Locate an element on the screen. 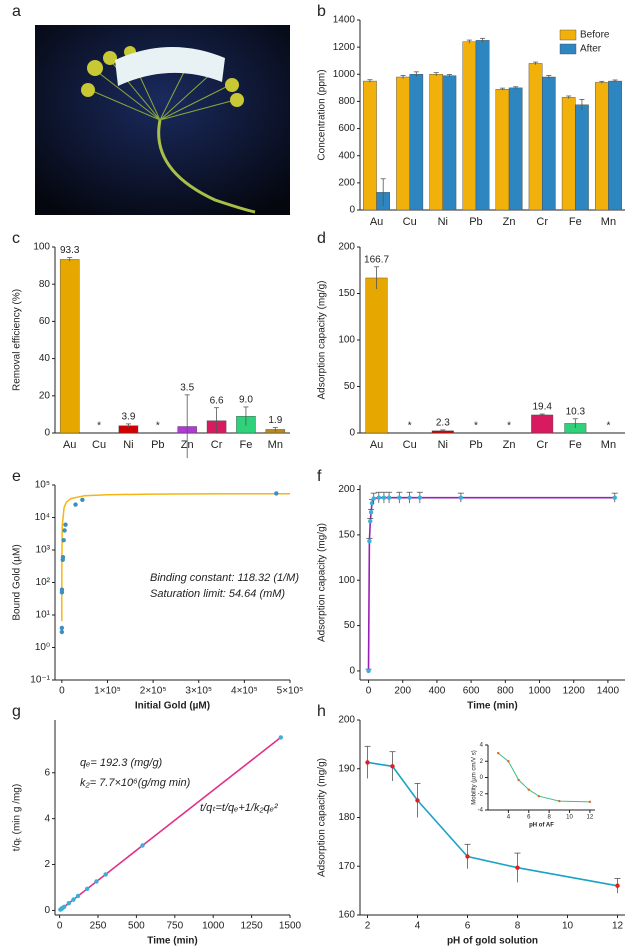  x-tick-label: 1×10⁵ is located at coordinates (107, 691).